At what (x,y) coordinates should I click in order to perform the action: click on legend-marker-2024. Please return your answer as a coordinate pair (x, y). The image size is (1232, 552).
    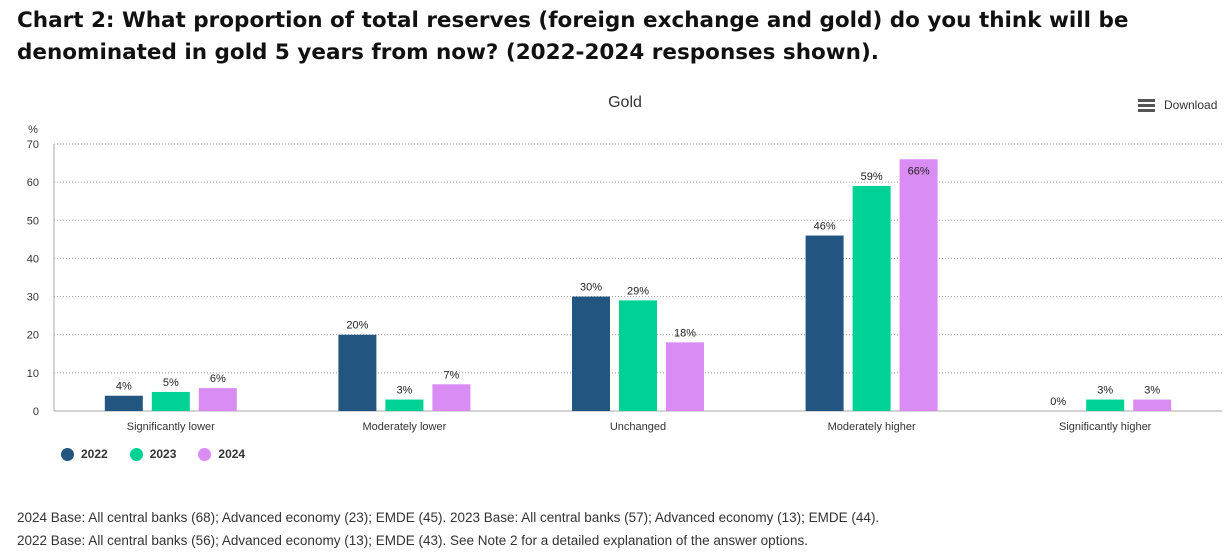
    Looking at the image, I should click on (205, 454).